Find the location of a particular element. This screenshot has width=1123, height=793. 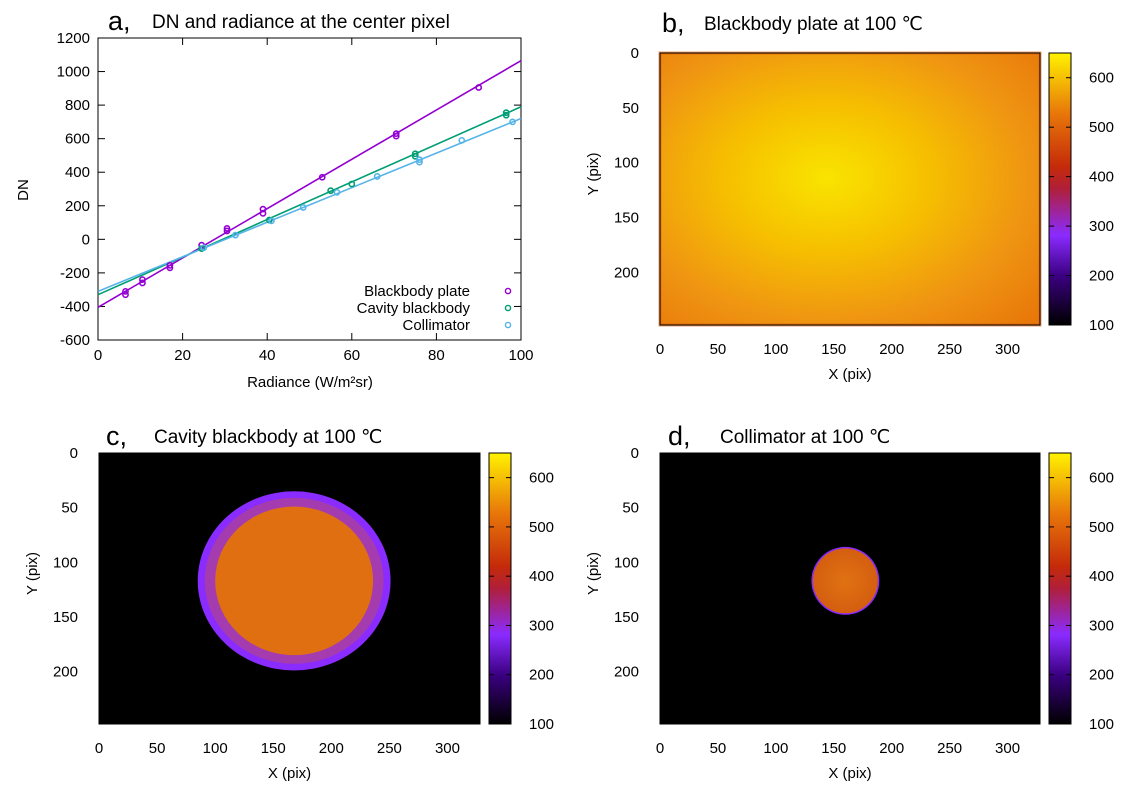

panel-a-title: DN and radiance at the center pixel is located at coordinates (301, 22).